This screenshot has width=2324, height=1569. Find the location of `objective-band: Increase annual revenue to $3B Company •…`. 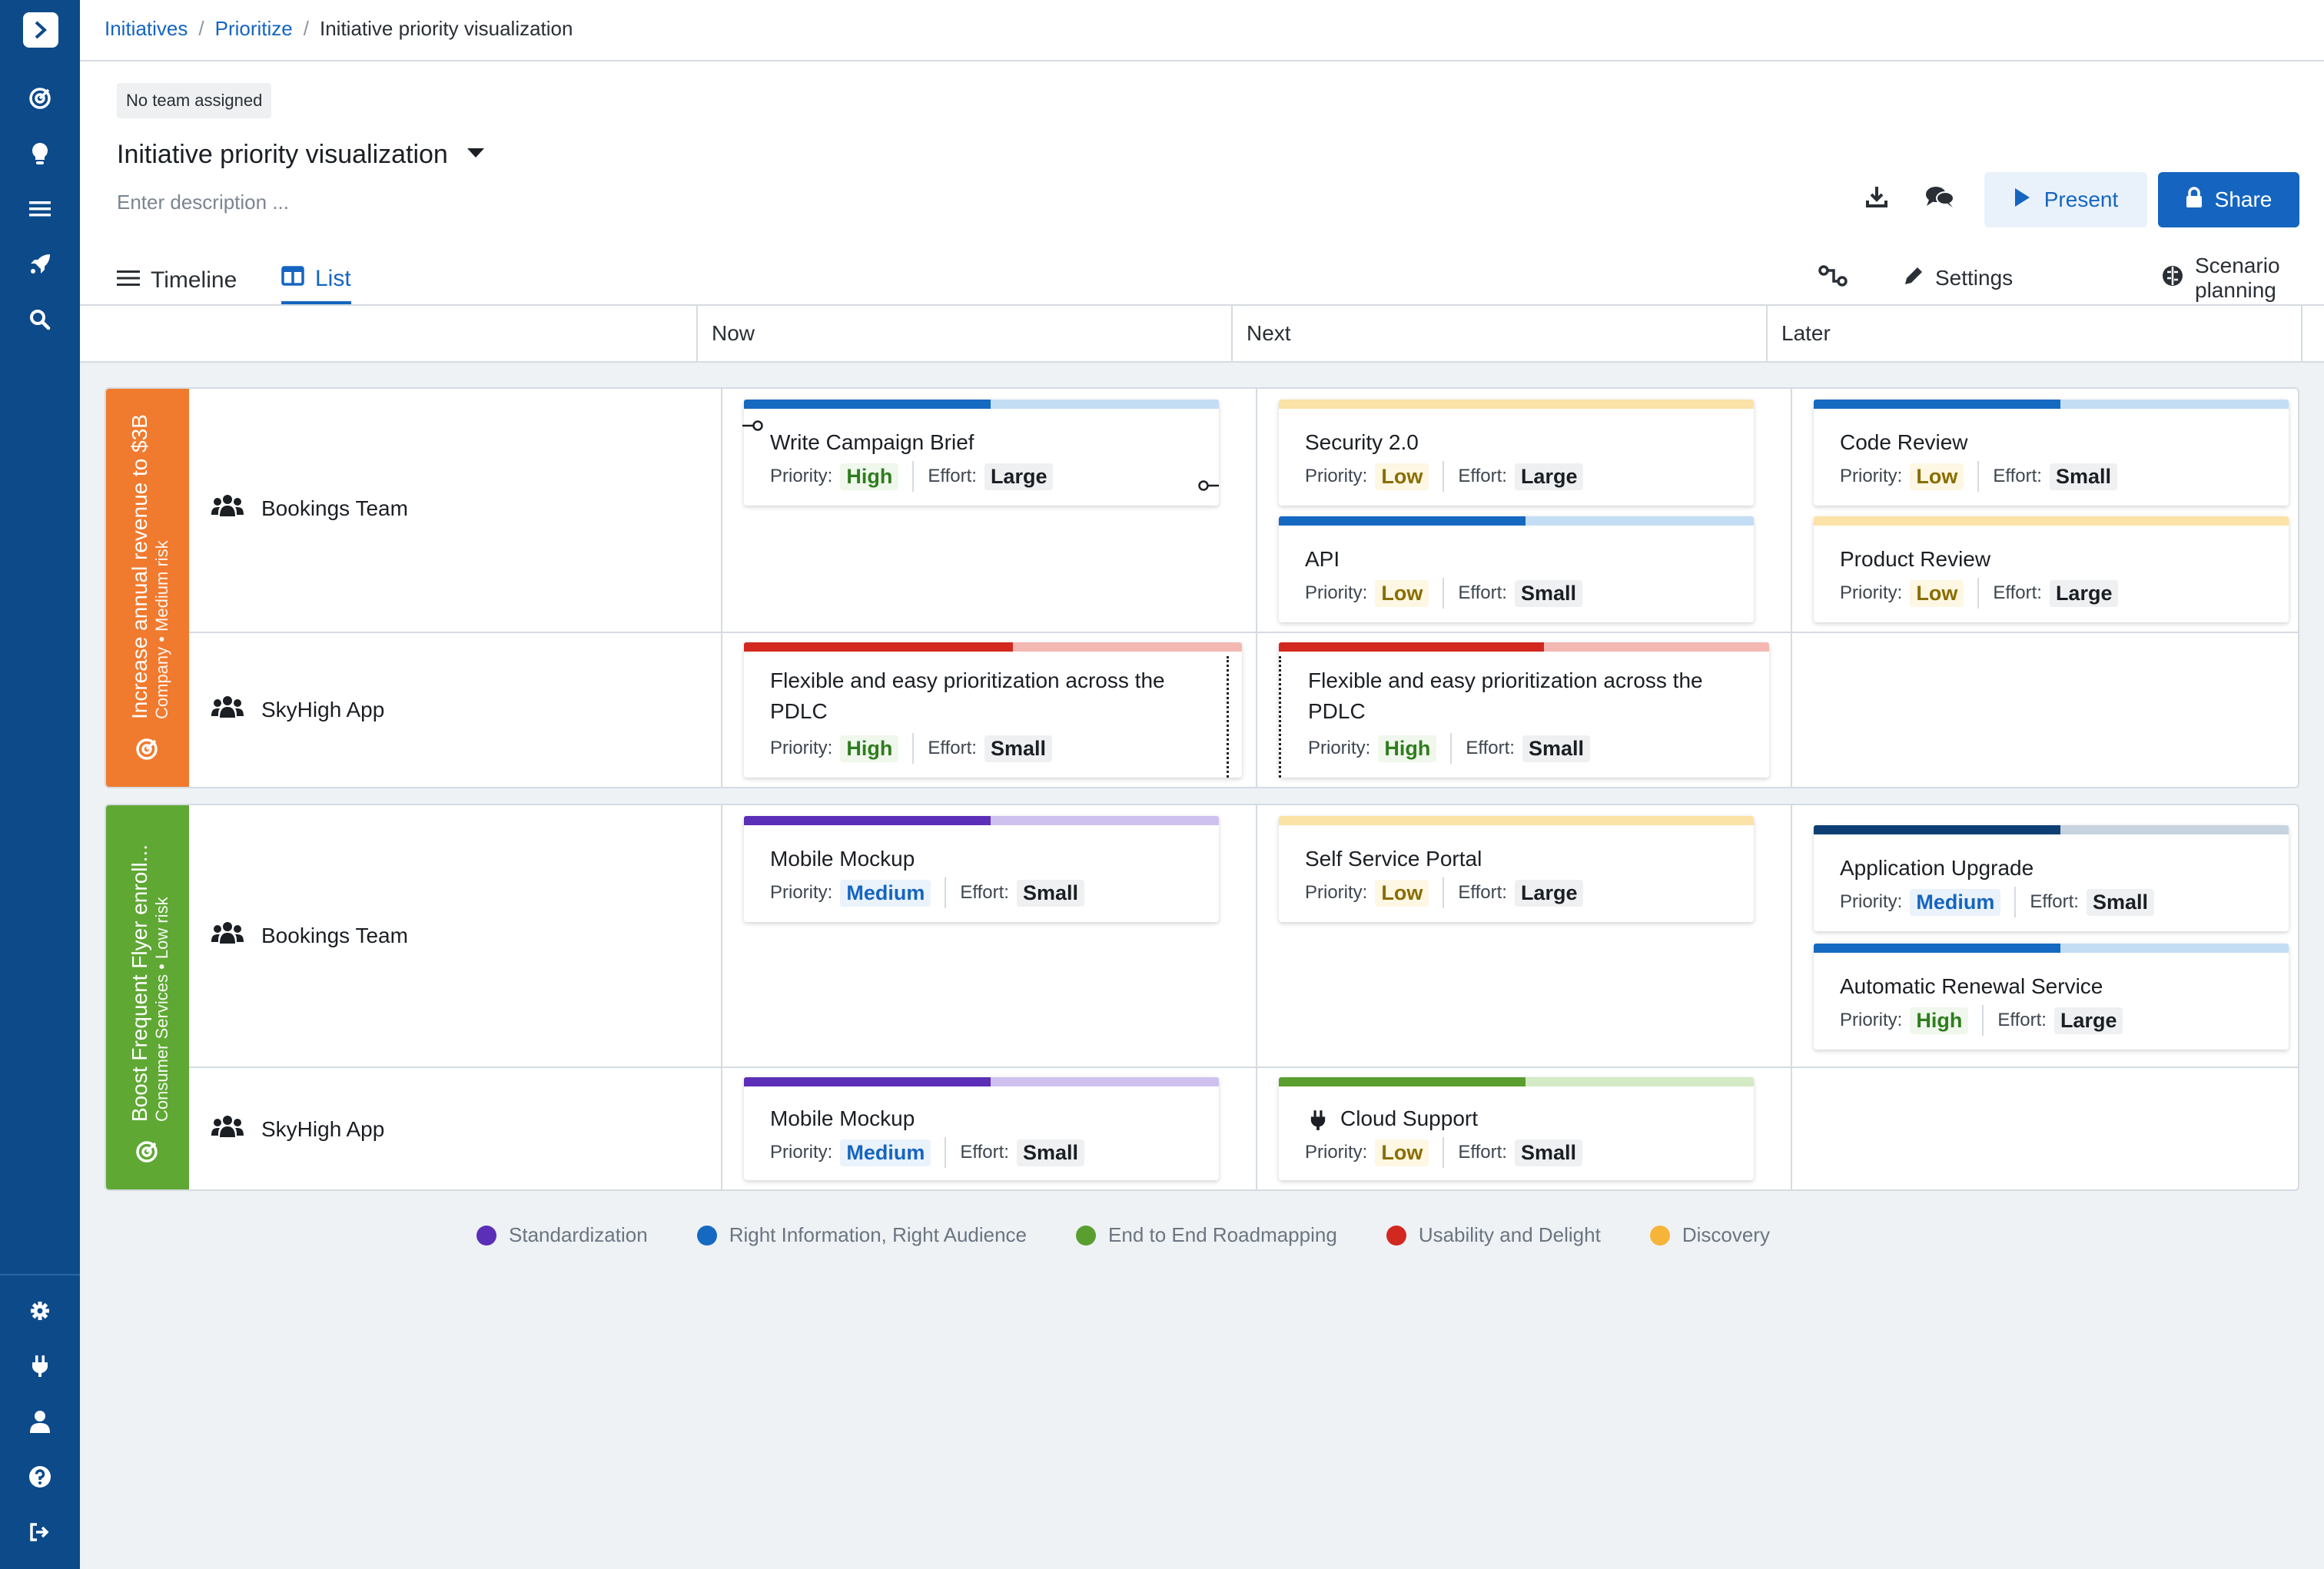

objective-band: Increase annual revenue to $3B Company •… is located at coordinates (147, 588).